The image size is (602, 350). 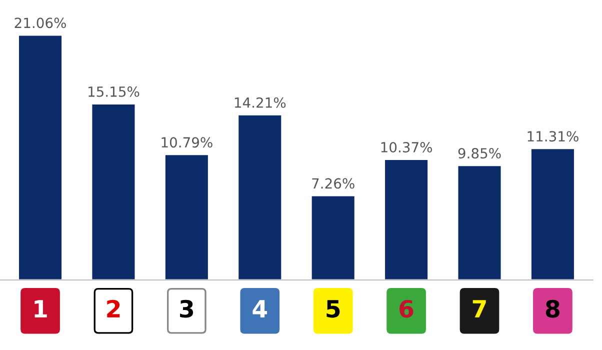 What do you see at coordinates (187, 309) in the screenshot?
I see `x-tick-label: 3` at bounding box center [187, 309].